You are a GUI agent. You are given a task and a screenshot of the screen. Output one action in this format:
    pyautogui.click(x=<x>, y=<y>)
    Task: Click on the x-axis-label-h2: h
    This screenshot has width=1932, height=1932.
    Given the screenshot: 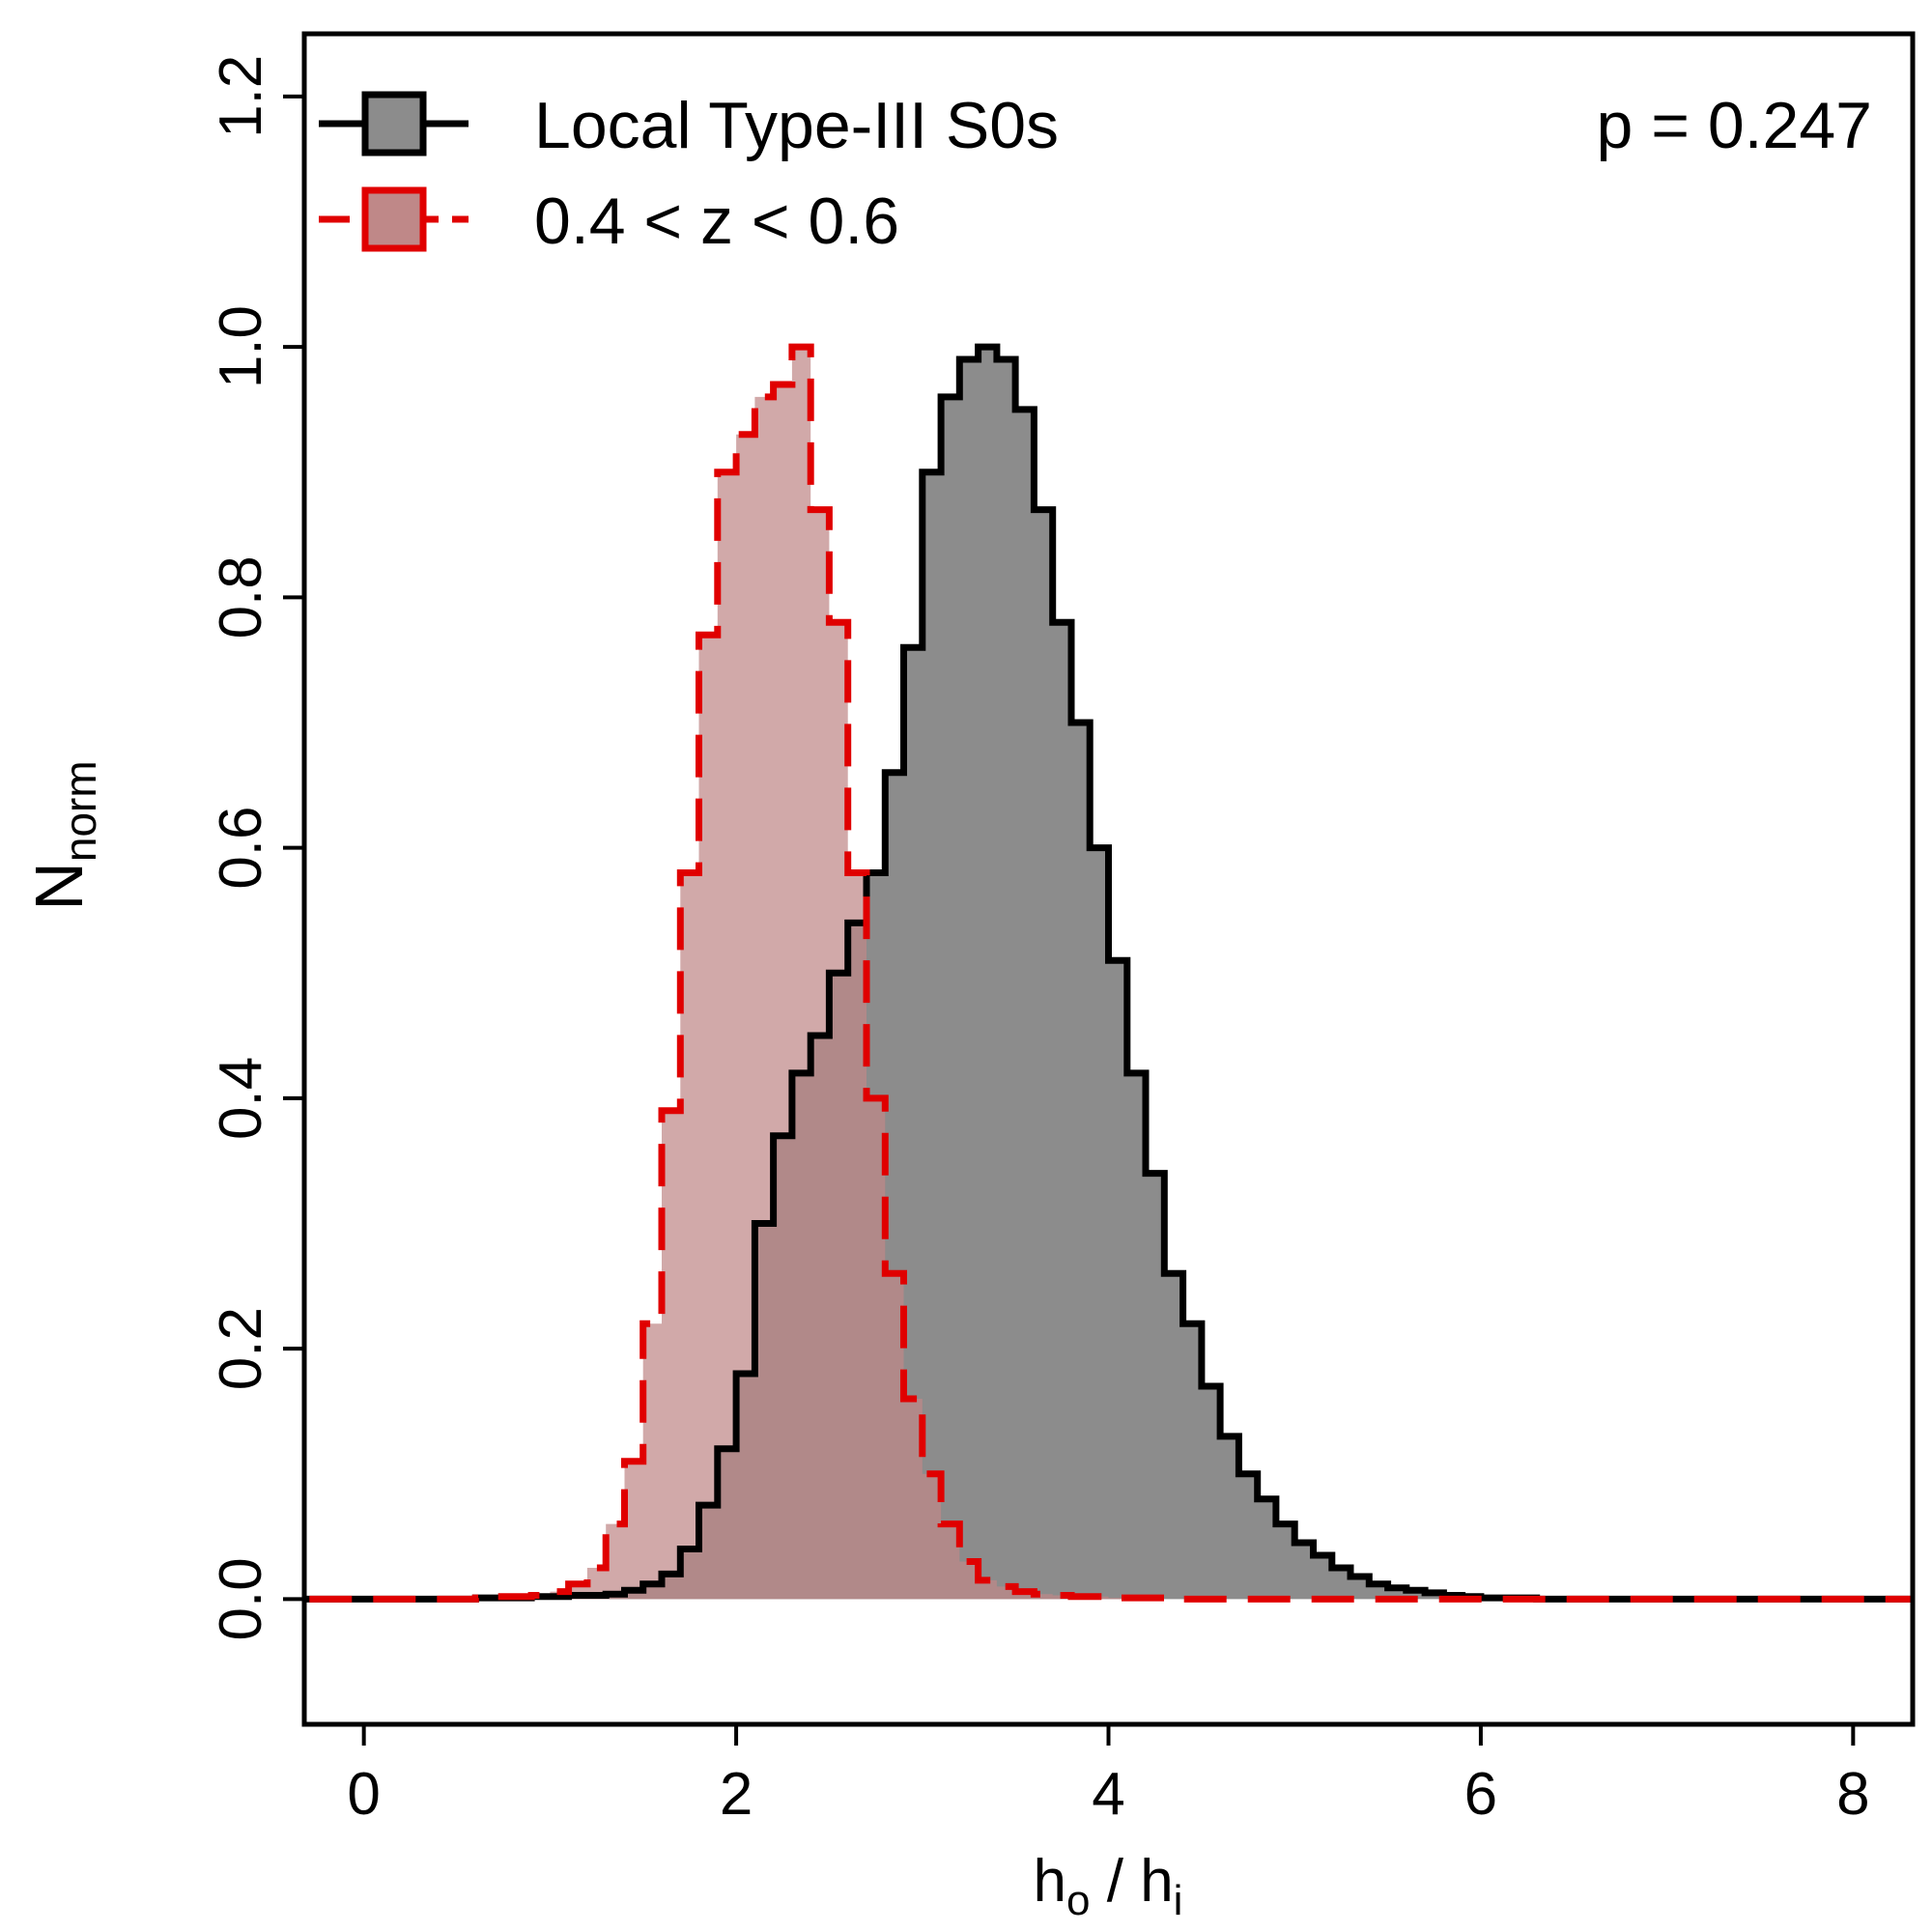 What is the action you would take?
    pyautogui.click(x=1156, y=1881)
    